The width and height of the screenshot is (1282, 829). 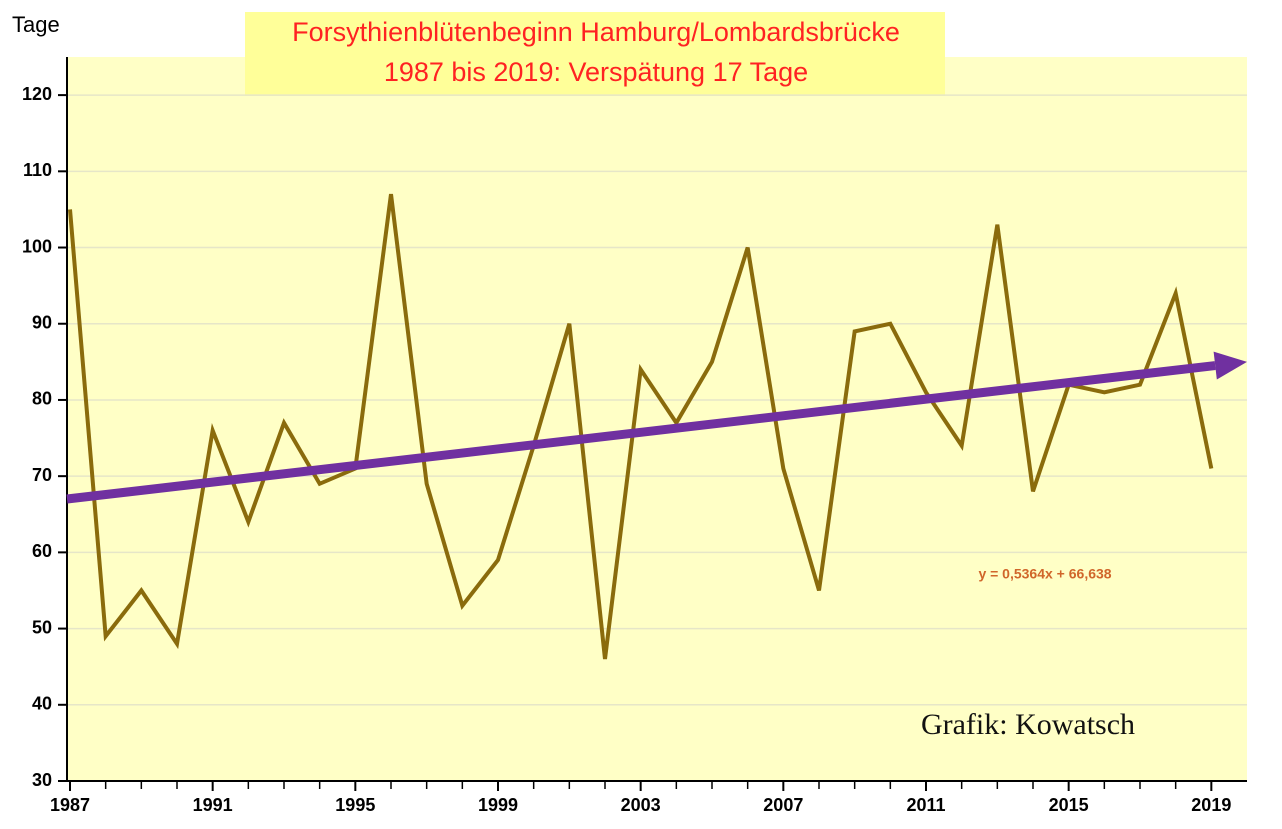 I want to click on x-tick-label: 2011, so click(x=925, y=805).